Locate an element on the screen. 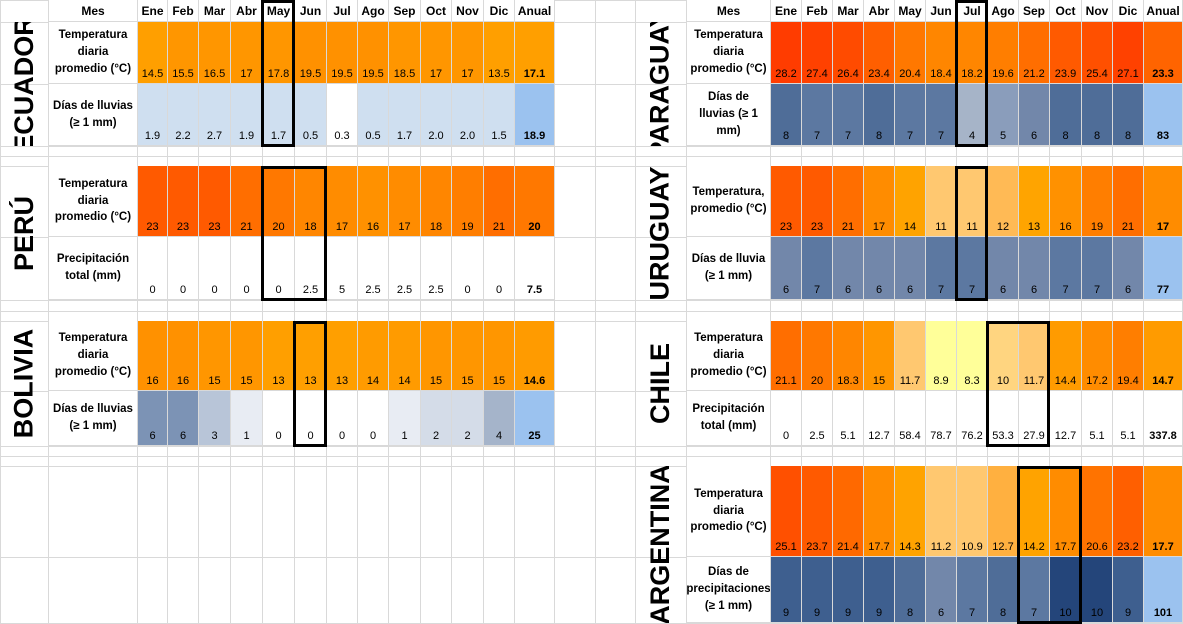 This screenshot has width=1183, height=624. precipitation-cell: 58.4 is located at coordinates (909, 418).